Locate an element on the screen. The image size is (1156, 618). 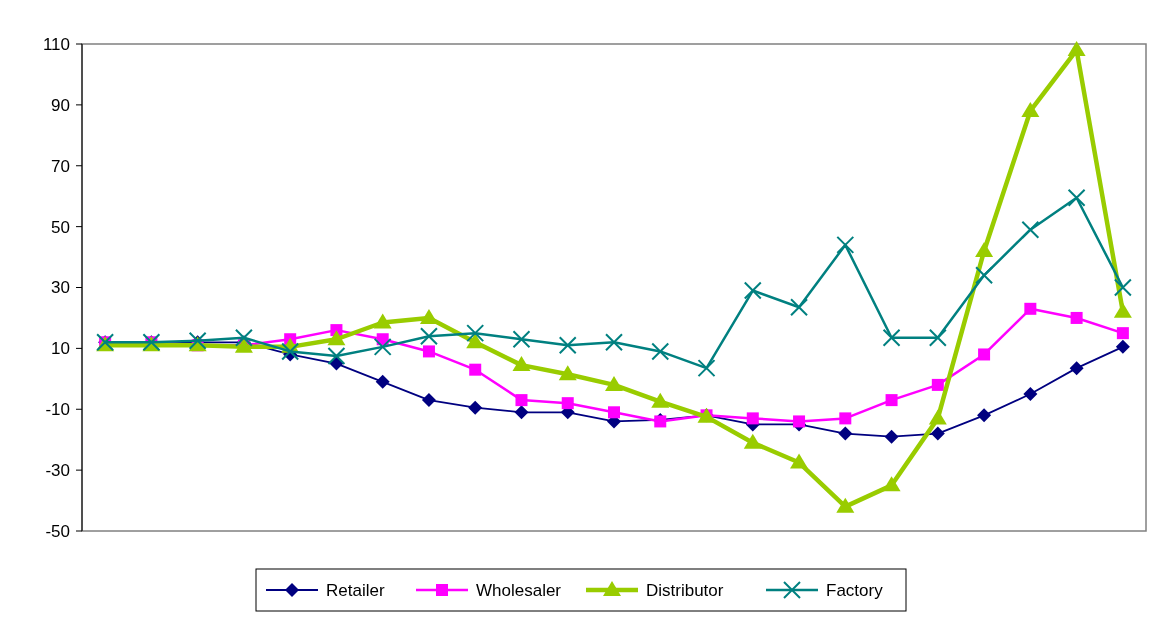
legend-label: Wholesaler is located at coordinates (519, 590).